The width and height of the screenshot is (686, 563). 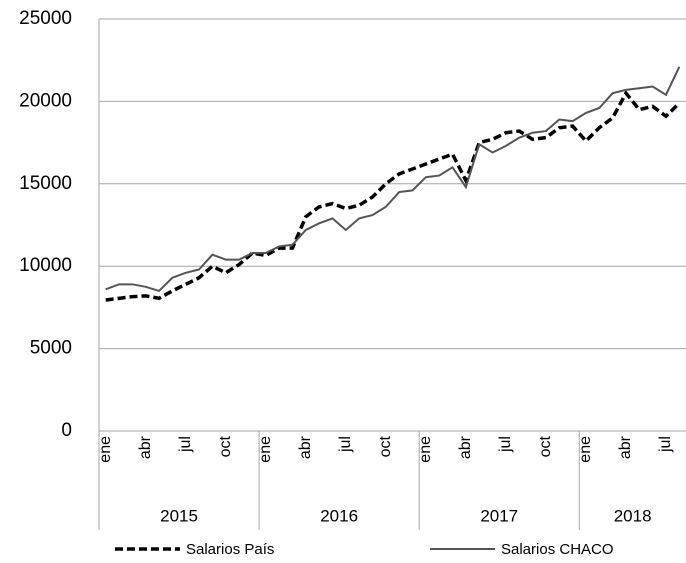 What do you see at coordinates (557, 549) in the screenshot?
I see `legend-label: Salarios CHACO` at bounding box center [557, 549].